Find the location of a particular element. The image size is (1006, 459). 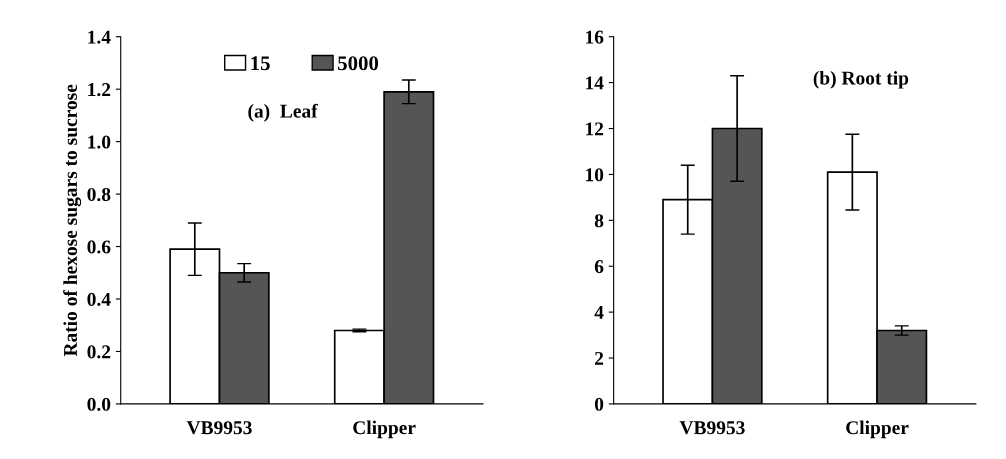

legend-label: 5000 is located at coordinates (358, 63).